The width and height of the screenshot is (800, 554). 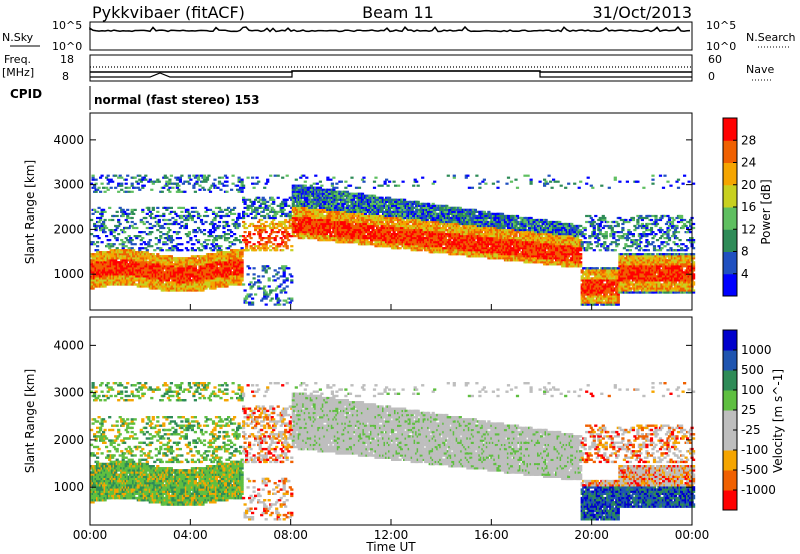 I want to click on cpid-mode: normal (fast stereo) 153, so click(x=177, y=100).